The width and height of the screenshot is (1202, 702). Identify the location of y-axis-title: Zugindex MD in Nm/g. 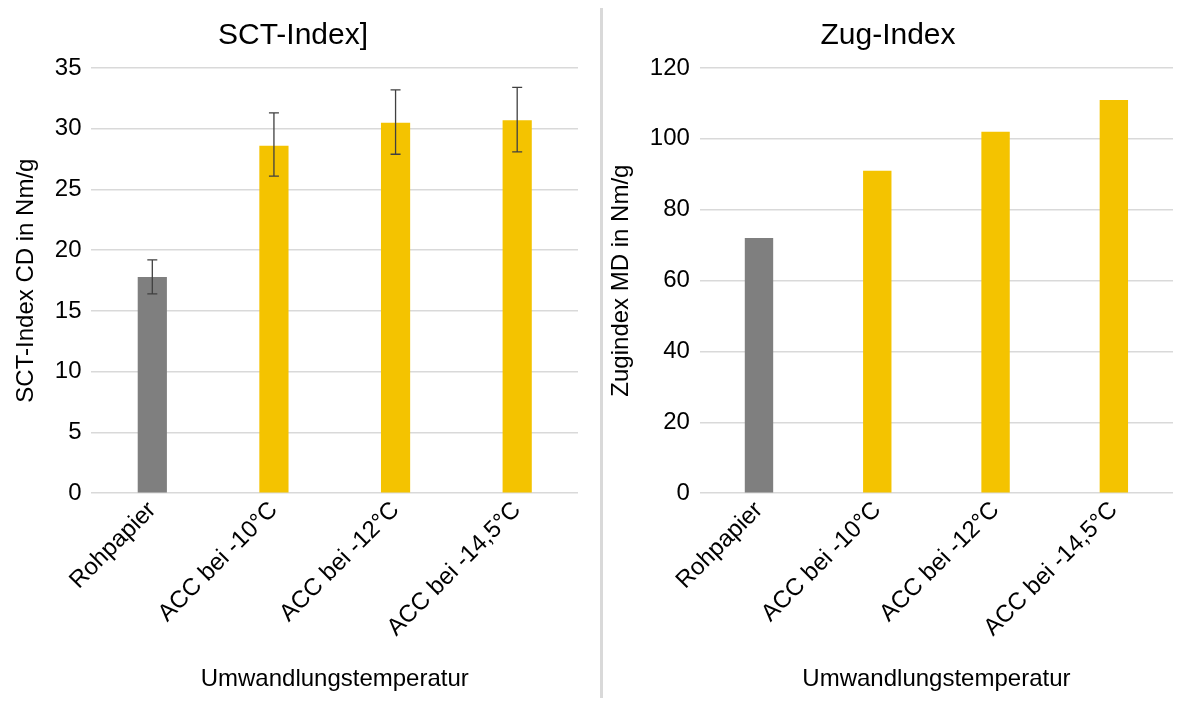
(619, 280).